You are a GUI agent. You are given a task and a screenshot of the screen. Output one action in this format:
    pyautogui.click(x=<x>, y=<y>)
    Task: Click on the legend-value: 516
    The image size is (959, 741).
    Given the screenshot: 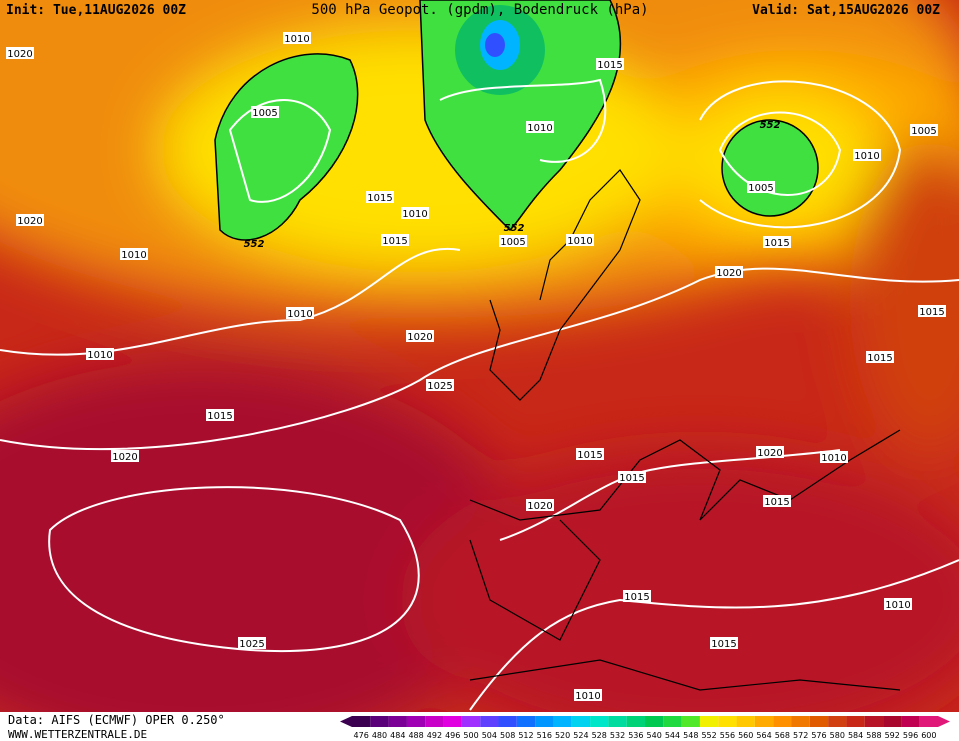 What is the action you would take?
    pyautogui.click(x=544, y=735)
    